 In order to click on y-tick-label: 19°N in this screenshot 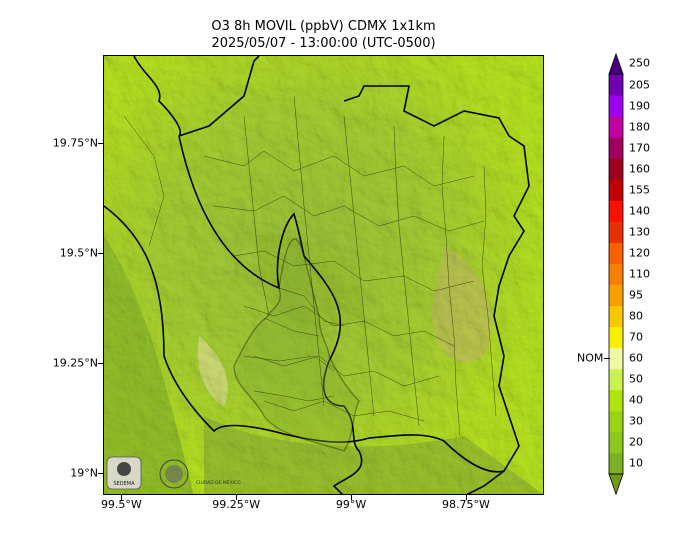, I will do `click(84, 473)`.